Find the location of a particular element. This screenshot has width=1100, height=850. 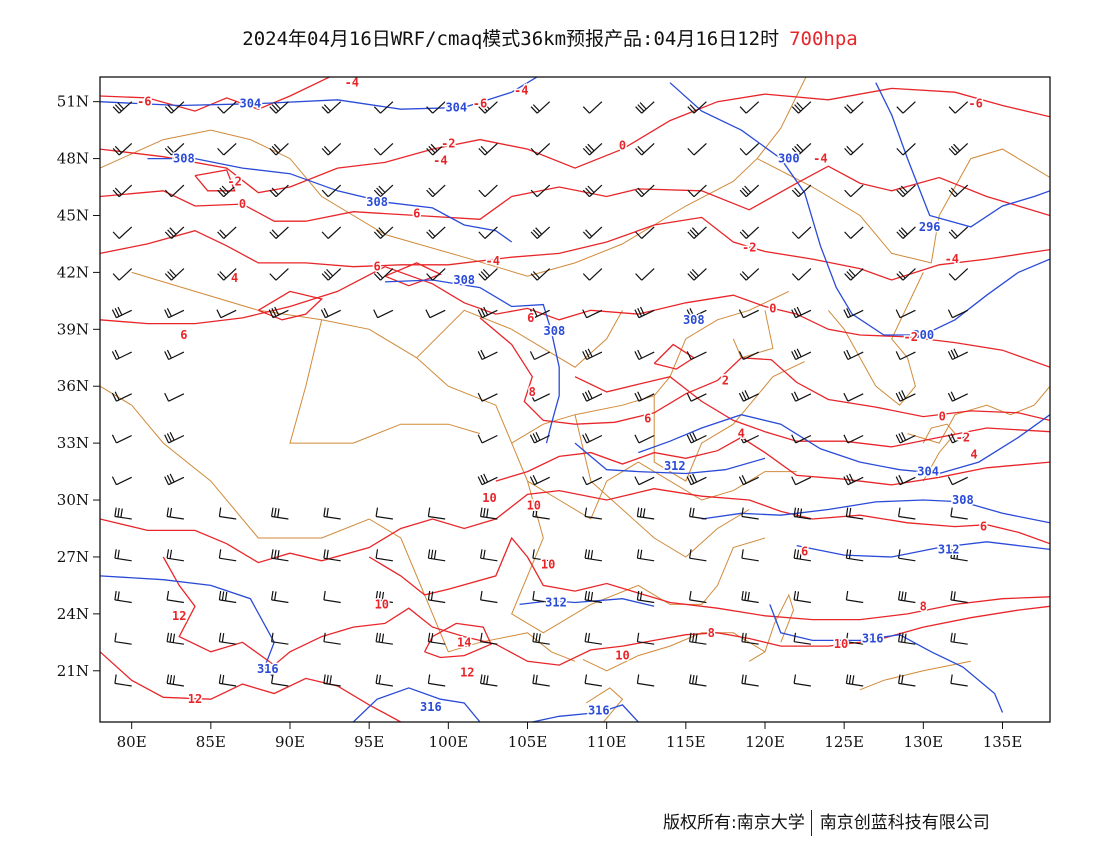

lat-label: 24N is located at coordinates (73, 614).